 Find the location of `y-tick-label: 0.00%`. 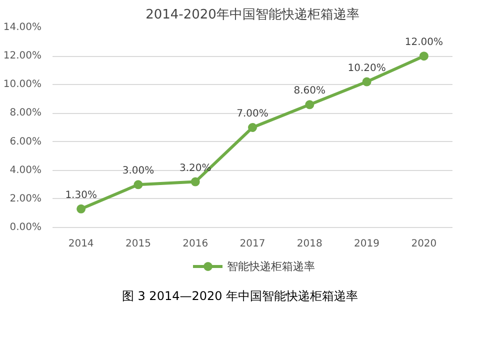

y-tick-label: 0.00% is located at coordinates (26, 227).